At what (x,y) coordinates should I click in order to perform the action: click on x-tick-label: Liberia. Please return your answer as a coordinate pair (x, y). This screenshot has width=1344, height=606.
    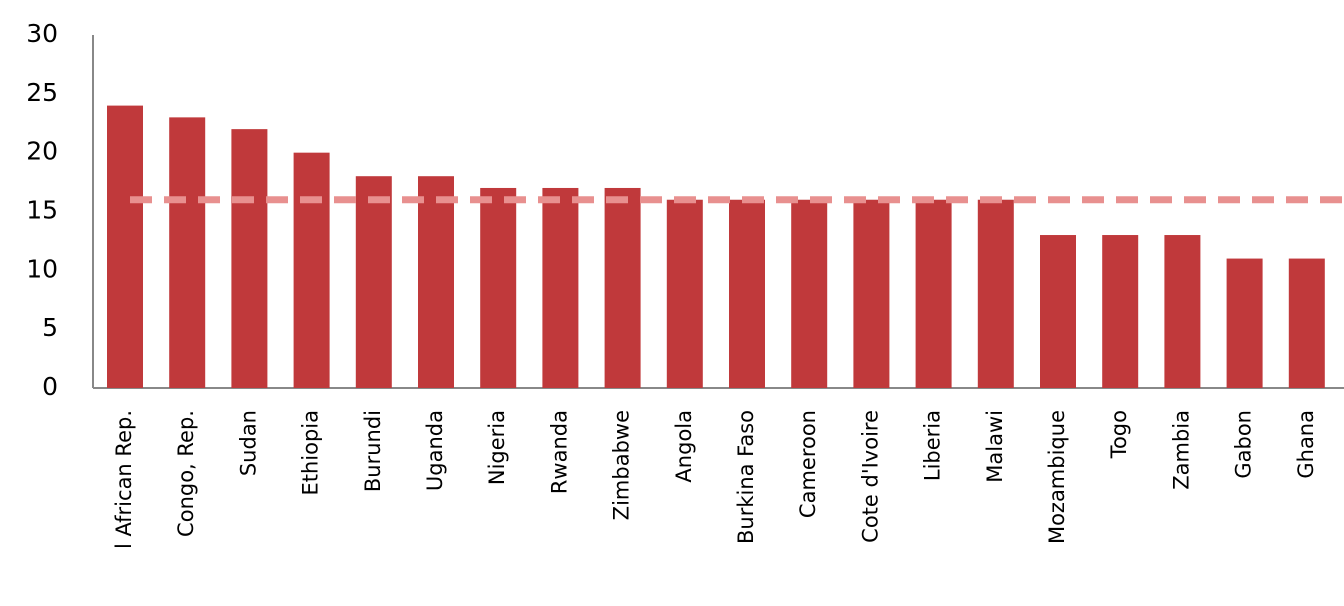
    Looking at the image, I should click on (933, 445).